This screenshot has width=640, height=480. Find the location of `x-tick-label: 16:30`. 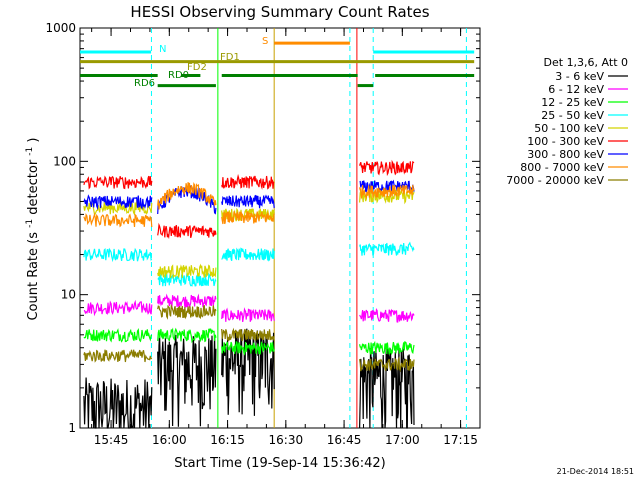

x-tick-label: 16:30 is located at coordinates (286, 440).